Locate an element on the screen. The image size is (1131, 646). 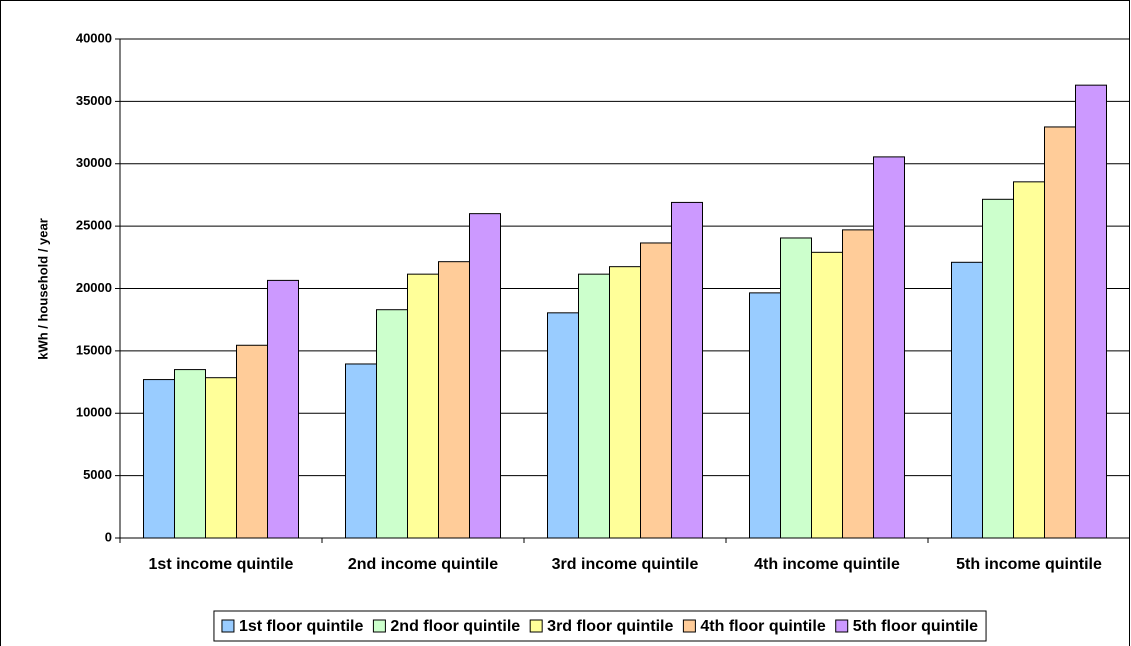
legend-label: 1st floor quintile is located at coordinates (301, 626).